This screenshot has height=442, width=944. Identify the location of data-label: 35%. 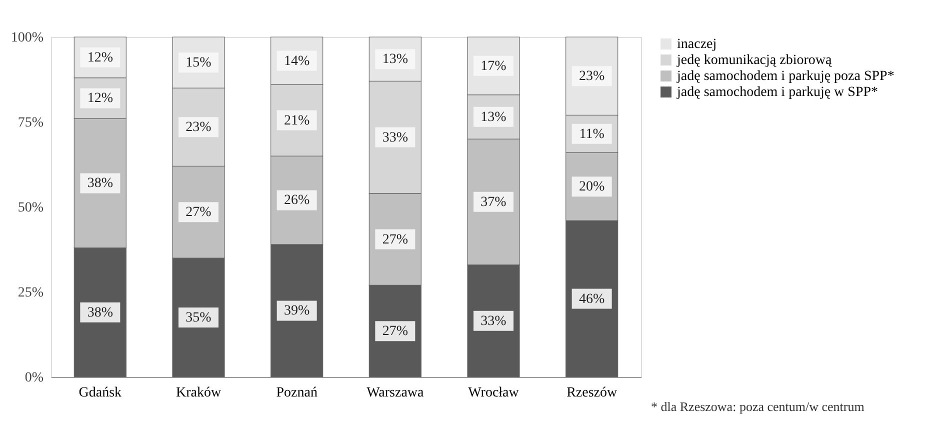
(199, 318).